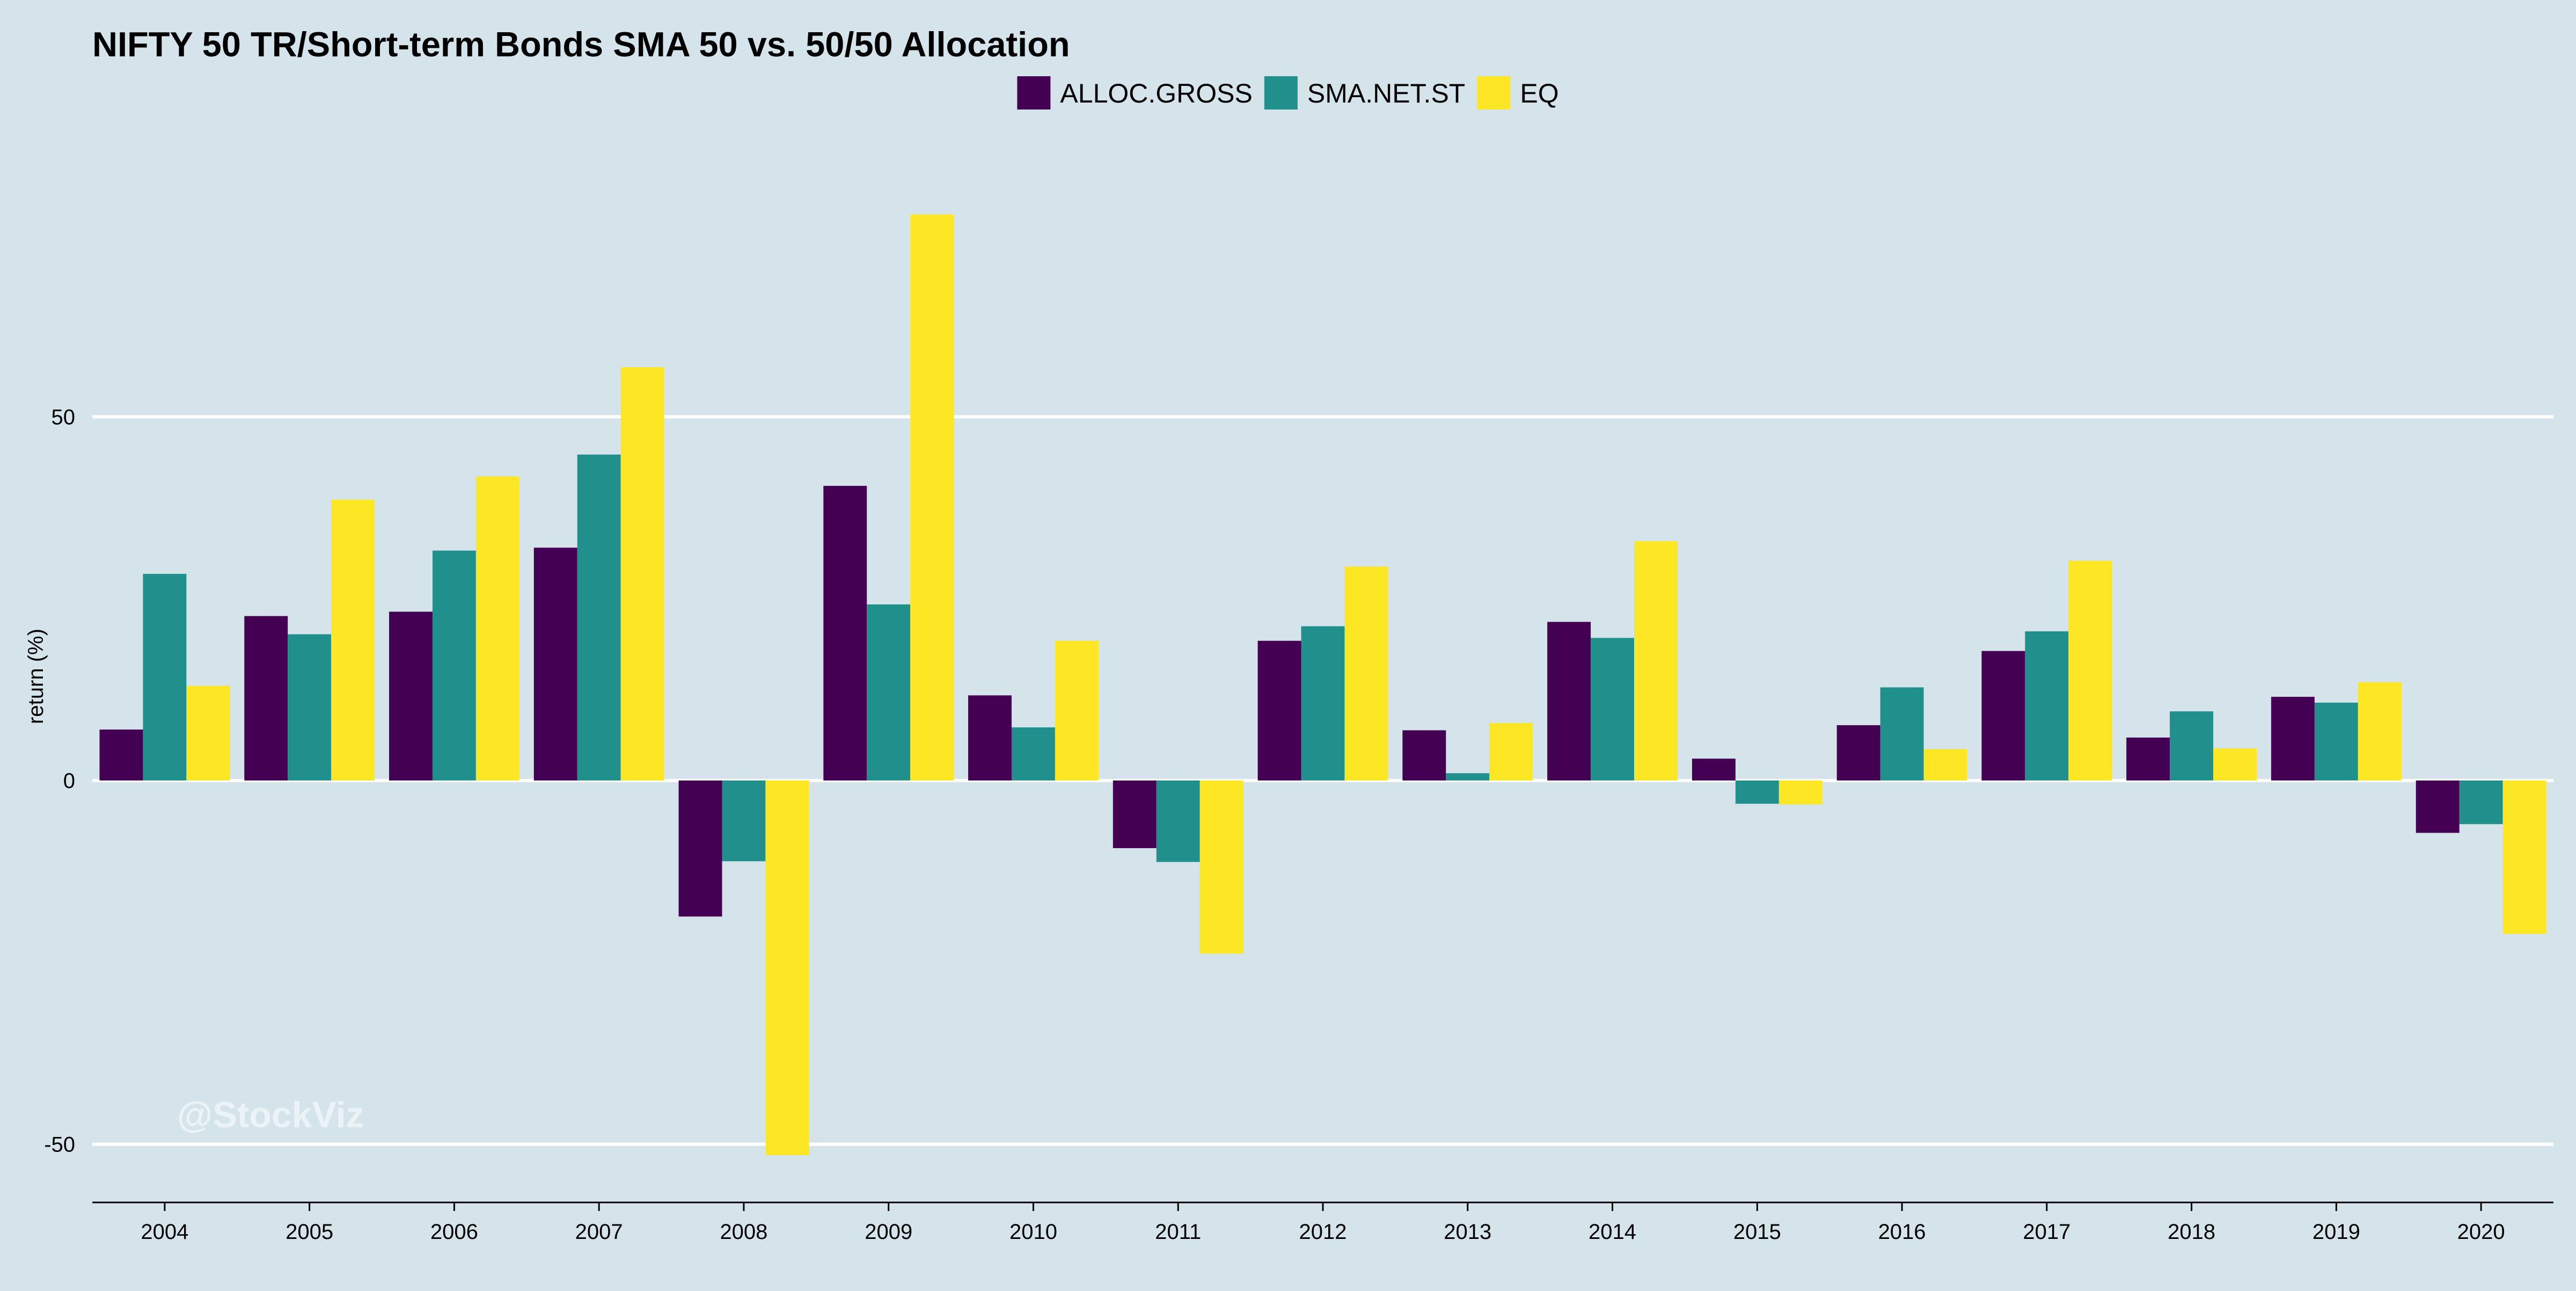 Image resolution: width=2576 pixels, height=1291 pixels. What do you see at coordinates (1656, 661) in the screenshot?
I see `bar-eq-2014` at bounding box center [1656, 661].